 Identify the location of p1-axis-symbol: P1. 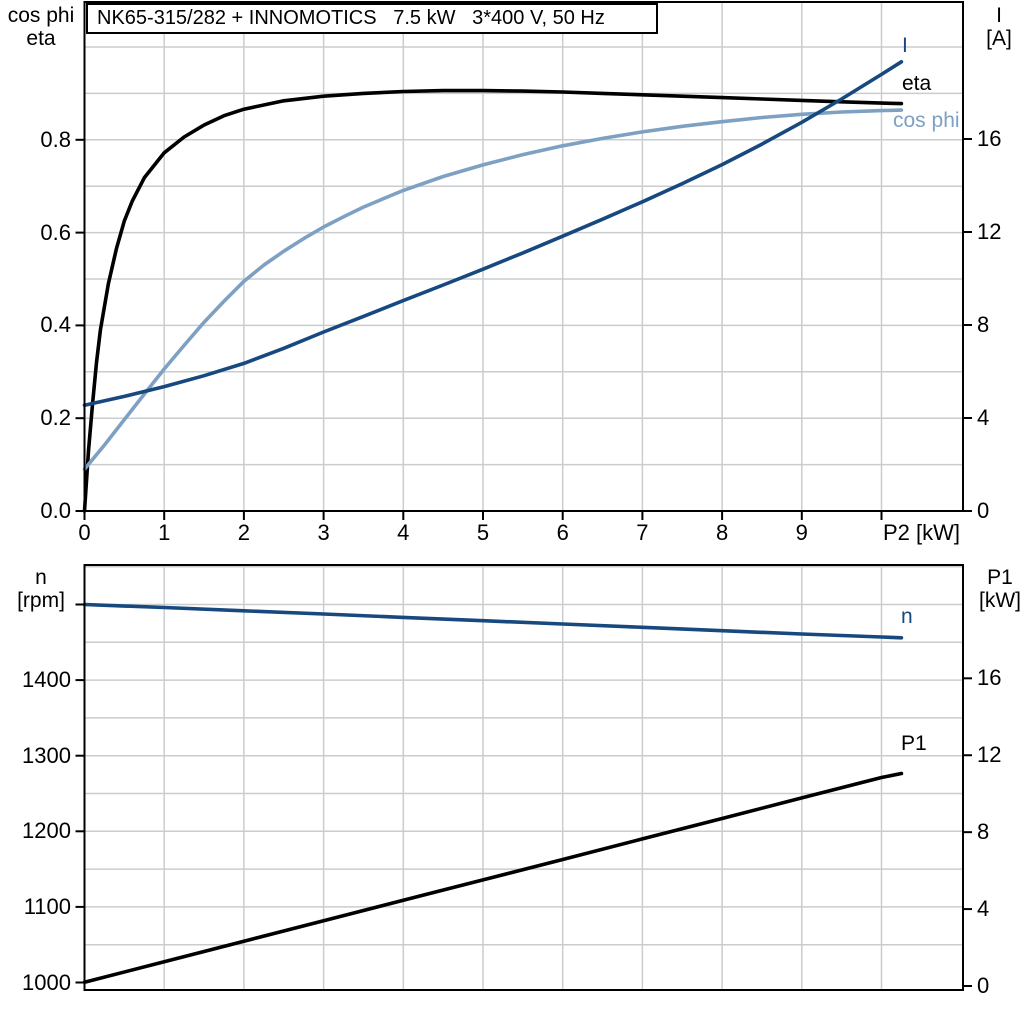
(1000, 577).